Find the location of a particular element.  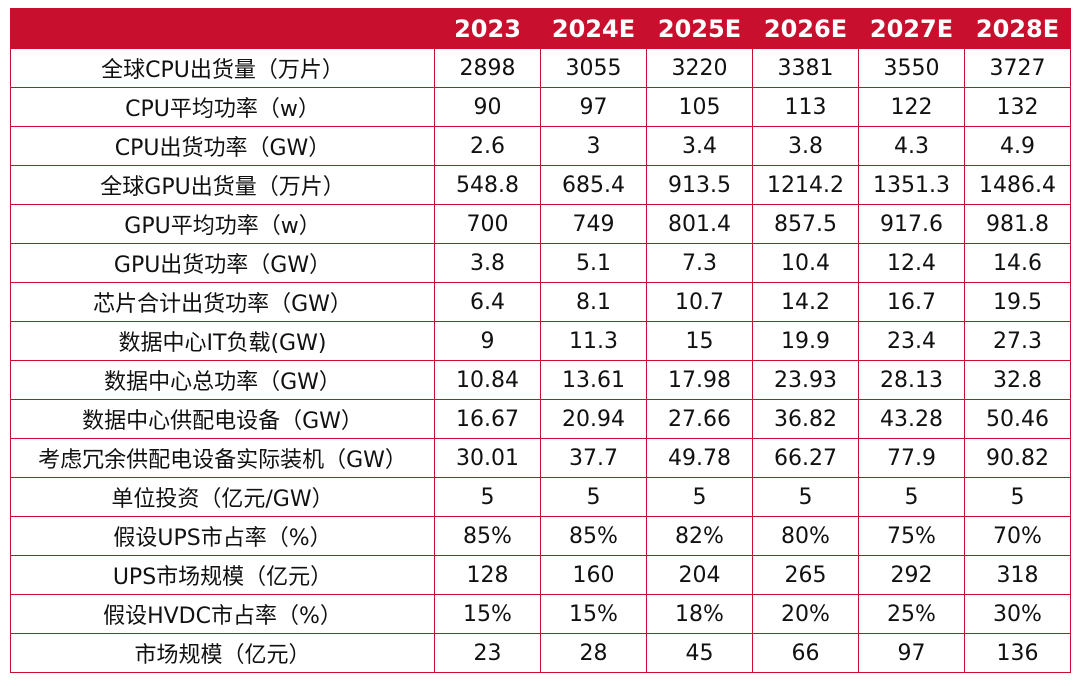

row-label: 市场规模（亿元） is located at coordinates (222, 653).